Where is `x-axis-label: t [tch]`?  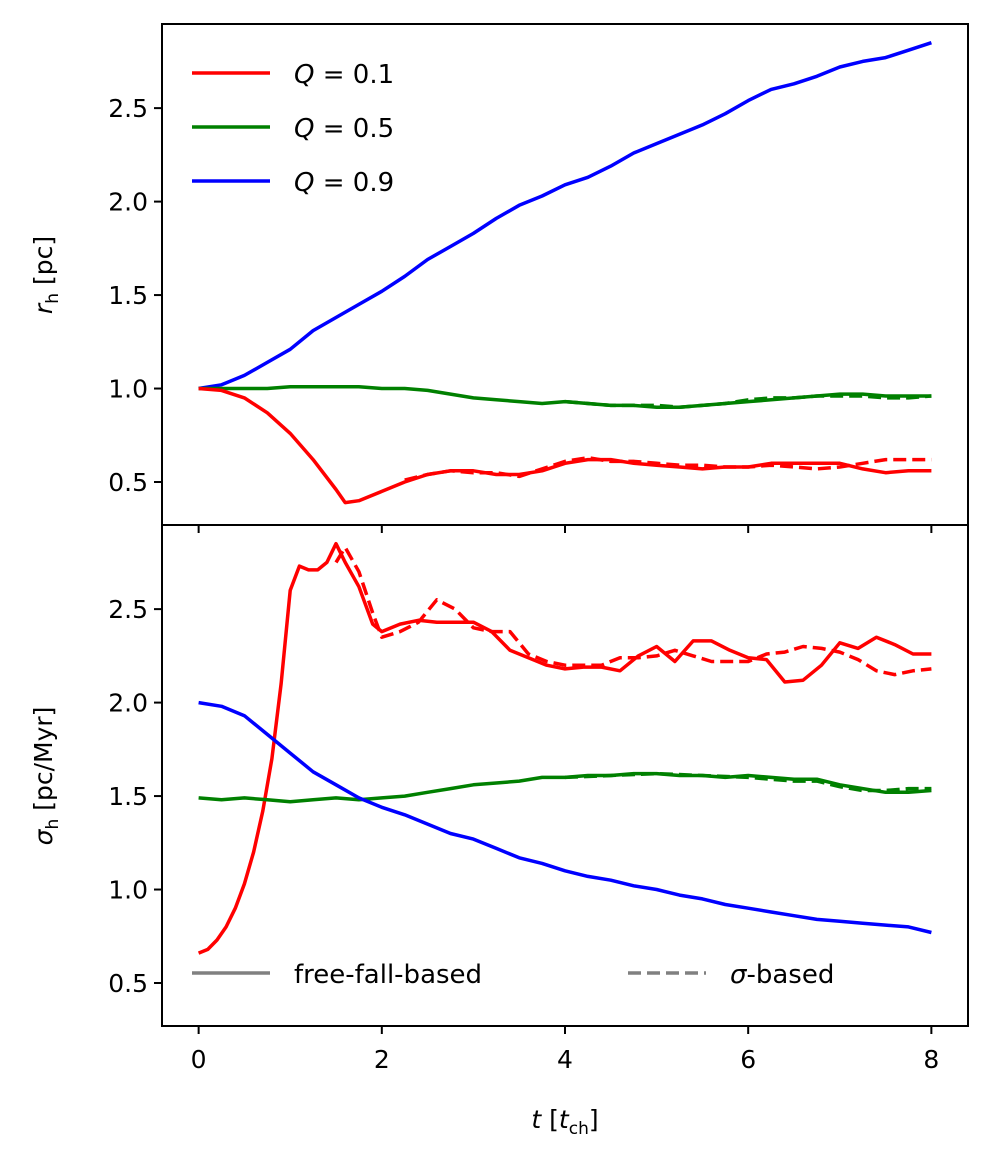 x-axis-label: t [tch] is located at coordinates (564, 1122).